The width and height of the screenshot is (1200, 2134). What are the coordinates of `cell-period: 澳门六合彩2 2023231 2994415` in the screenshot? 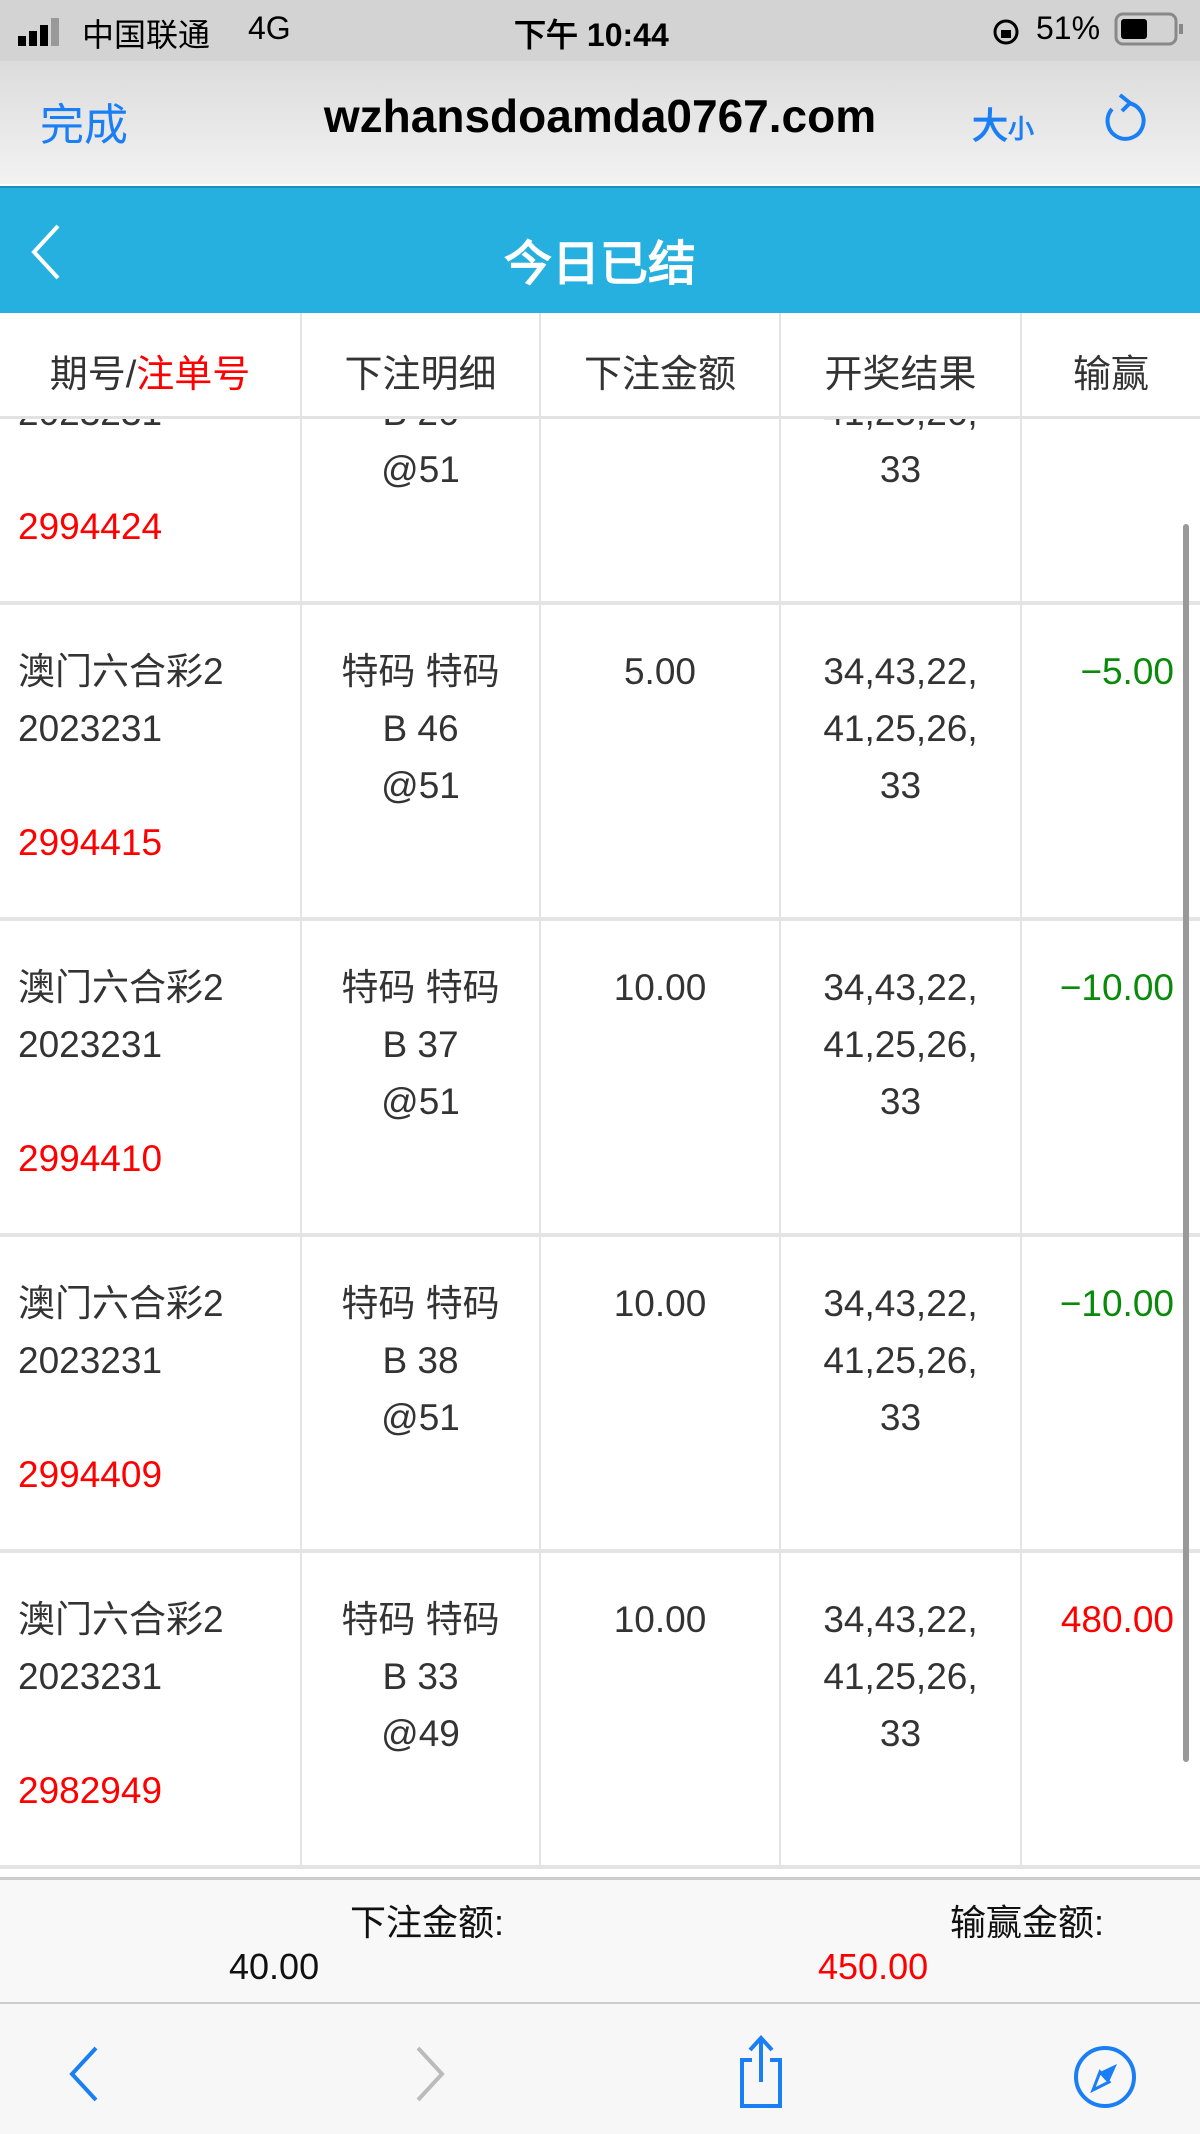 It's located at (151, 761).